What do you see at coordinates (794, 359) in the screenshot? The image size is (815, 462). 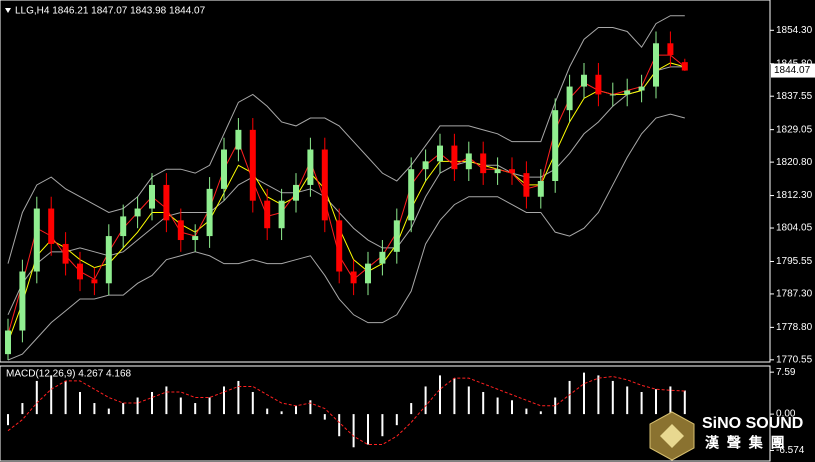 I see `y-tick-label: 1770.55` at bounding box center [794, 359].